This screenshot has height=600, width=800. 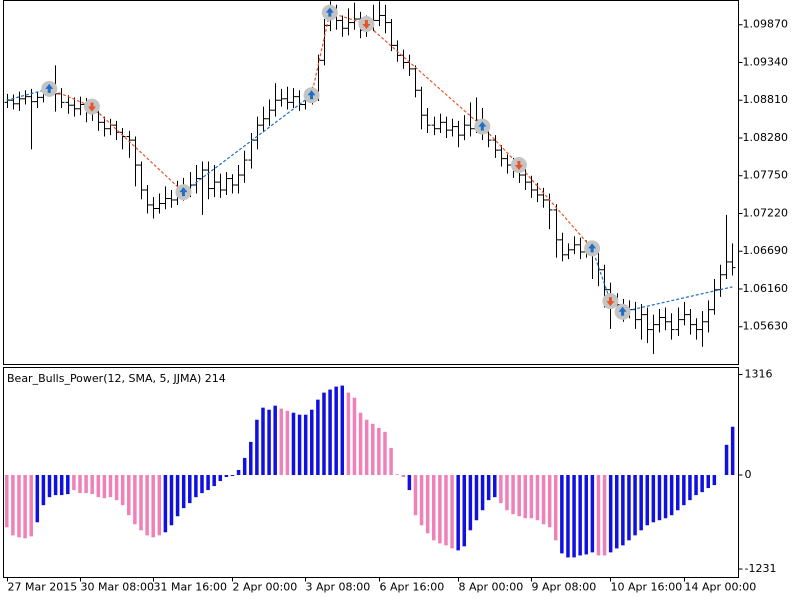 What do you see at coordinates (766, 288) in the screenshot?
I see `y-tick-label: 1.06160` at bounding box center [766, 288].